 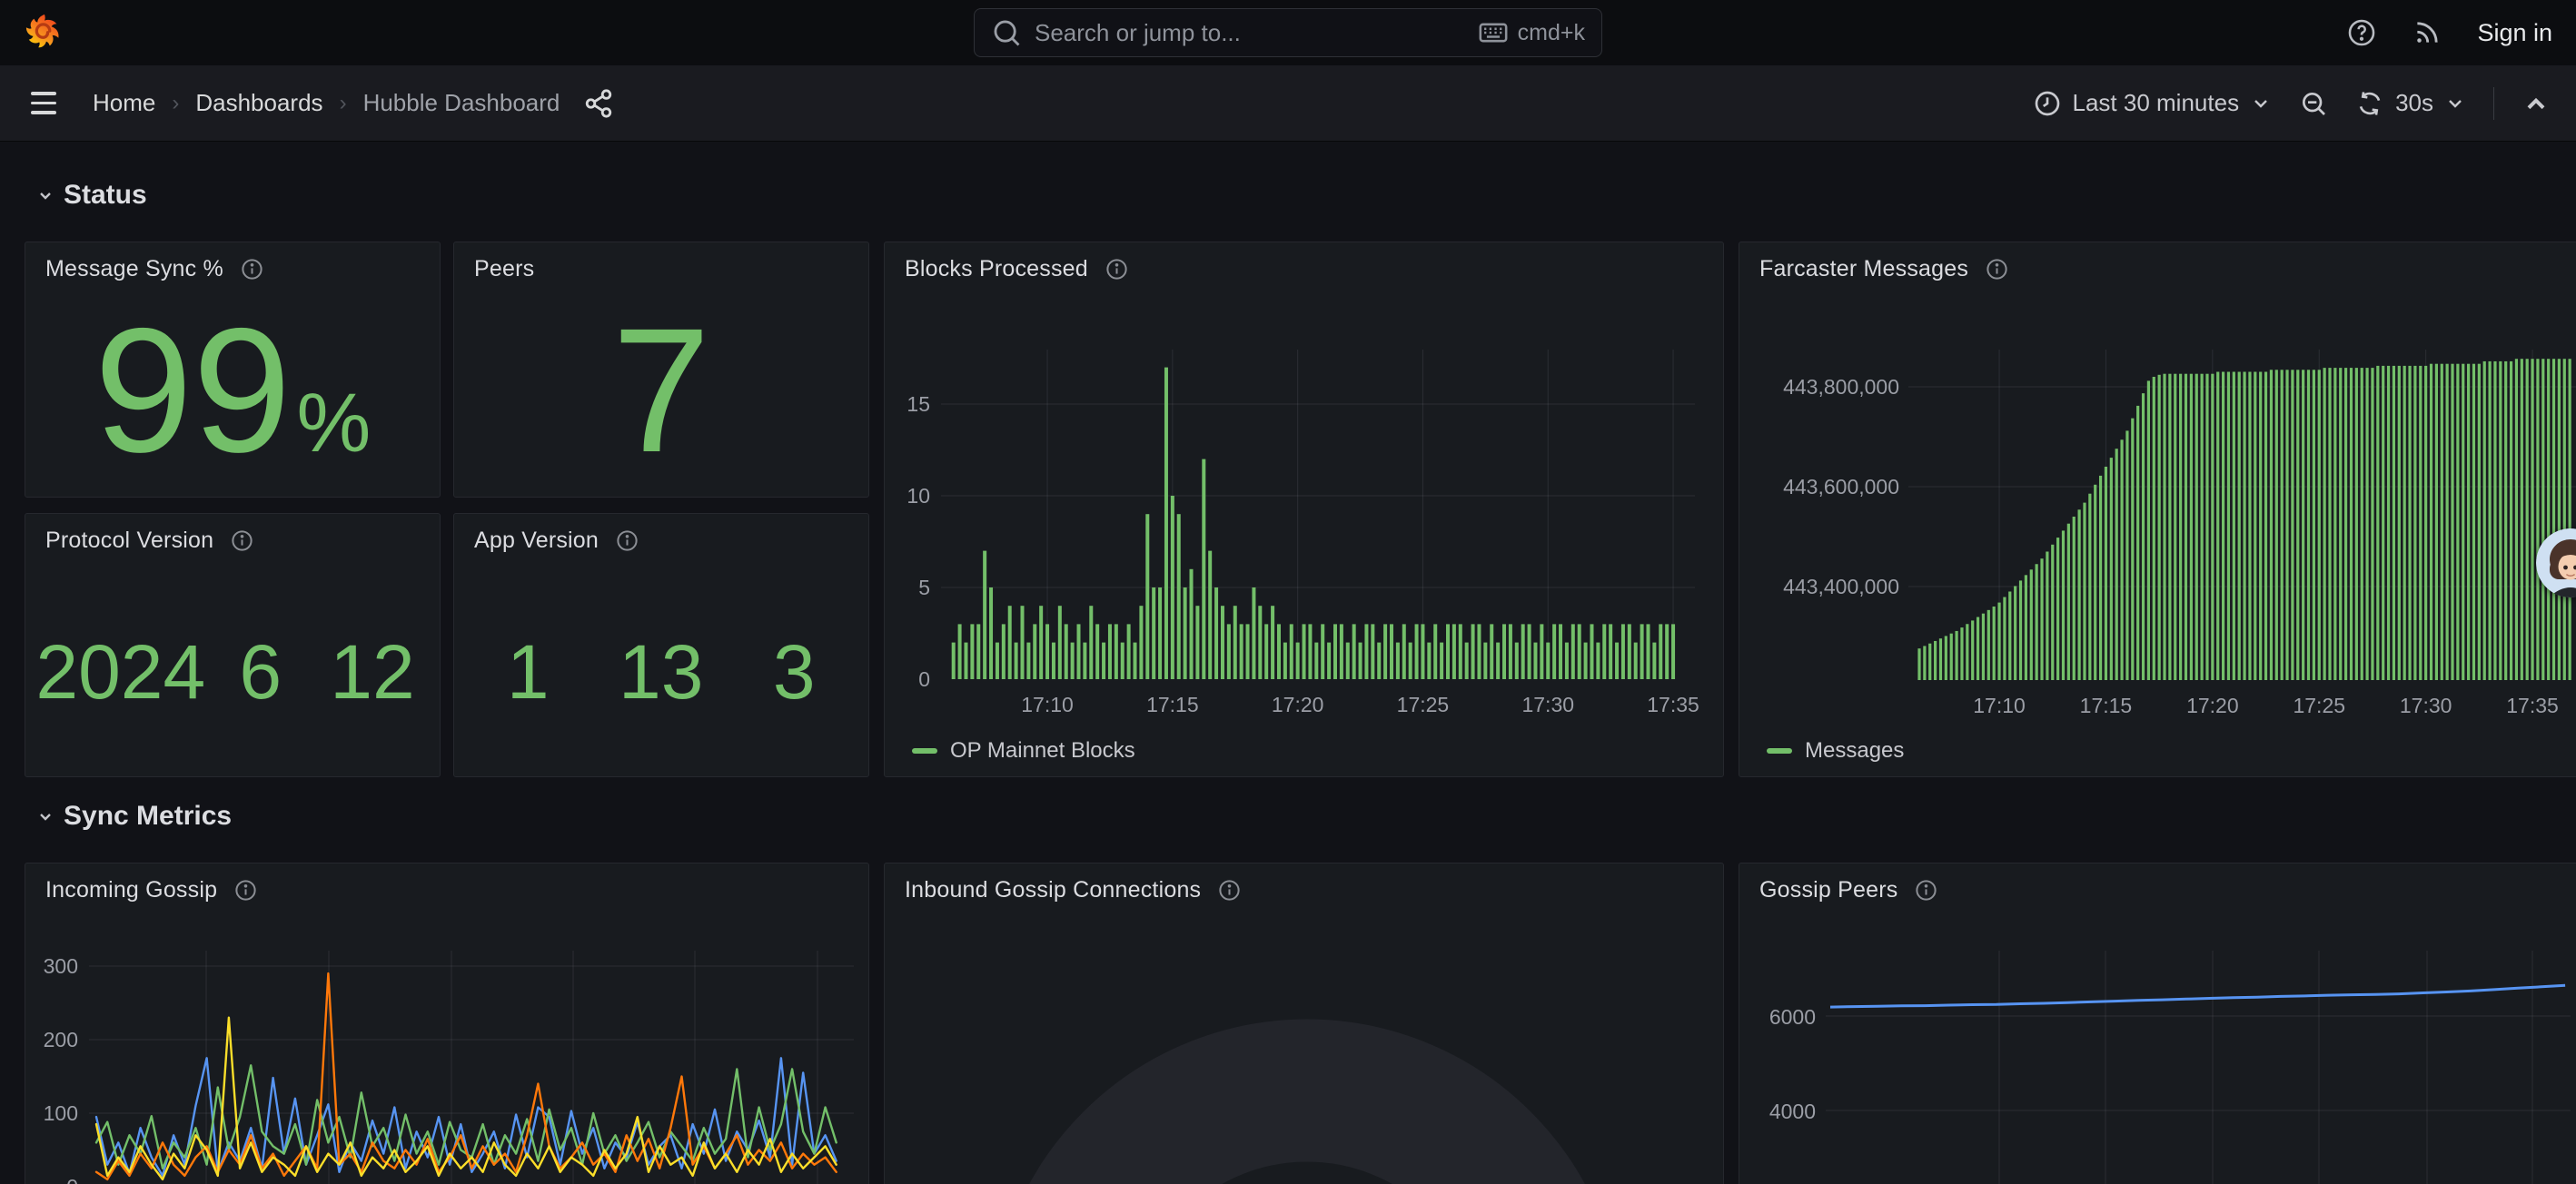 What do you see at coordinates (260, 671) in the screenshot?
I see `stat-value: 6` at bounding box center [260, 671].